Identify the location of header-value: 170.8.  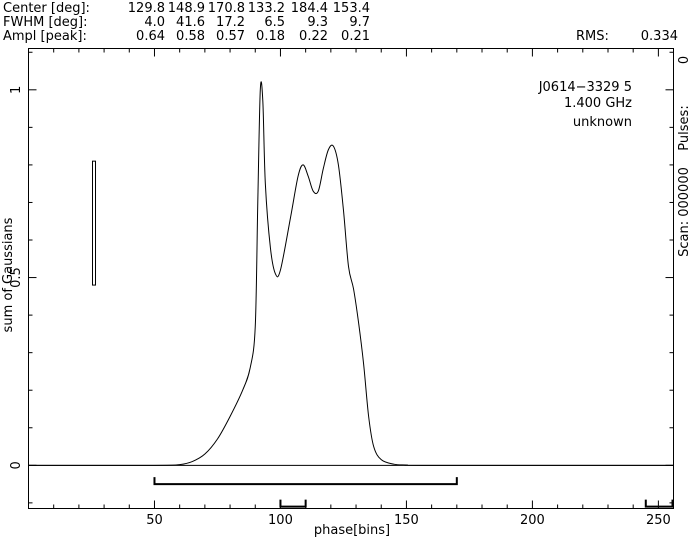
(226, 8).